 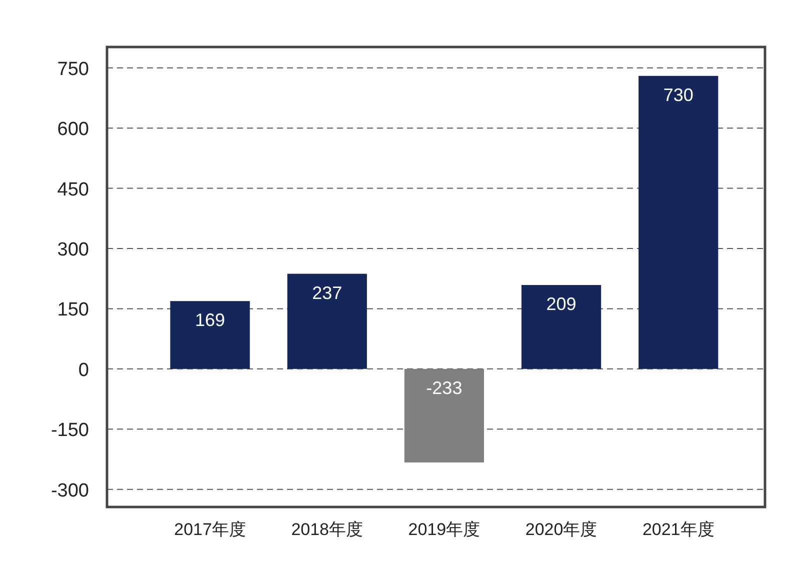 I want to click on data-label: 209, so click(x=561, y=304).